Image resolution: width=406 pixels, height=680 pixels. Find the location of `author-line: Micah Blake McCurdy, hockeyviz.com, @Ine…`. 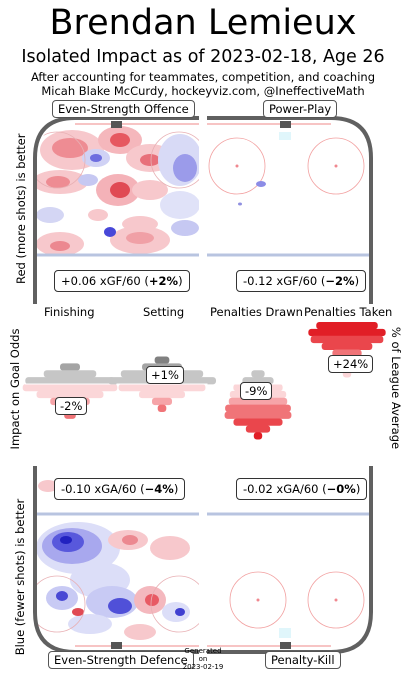

author-line: Micah Blake McCurdy, hockeyviz.com, @Ine… is located at coordinates (203, 91).